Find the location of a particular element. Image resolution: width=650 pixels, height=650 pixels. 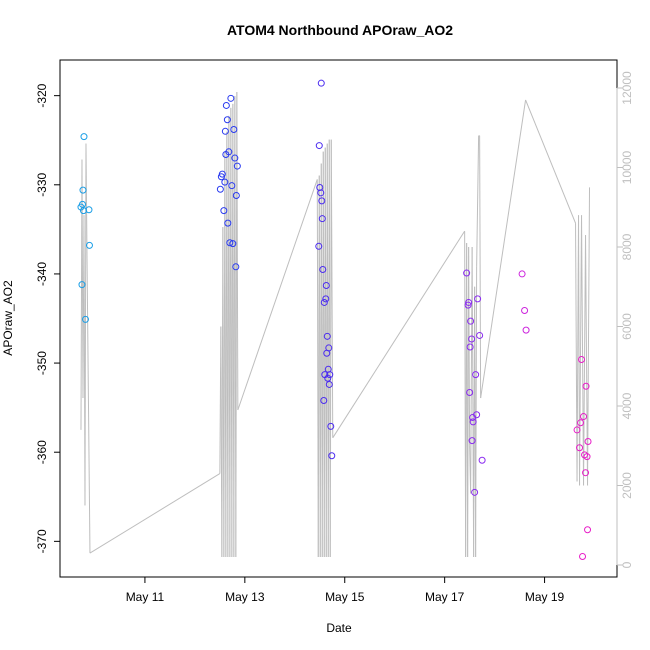

y-tick-label-right: 12000 is located at coordinates (627, 88).